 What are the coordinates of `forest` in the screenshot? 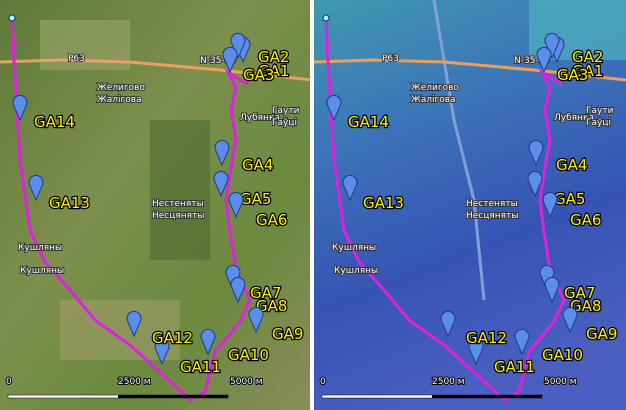 It's located at (180, 190).